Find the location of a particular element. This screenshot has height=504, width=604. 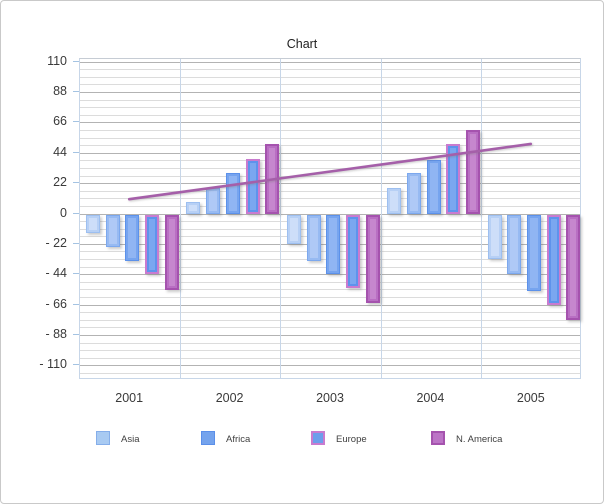

y-axis-label: 0 is located at coordinates (63, 212).